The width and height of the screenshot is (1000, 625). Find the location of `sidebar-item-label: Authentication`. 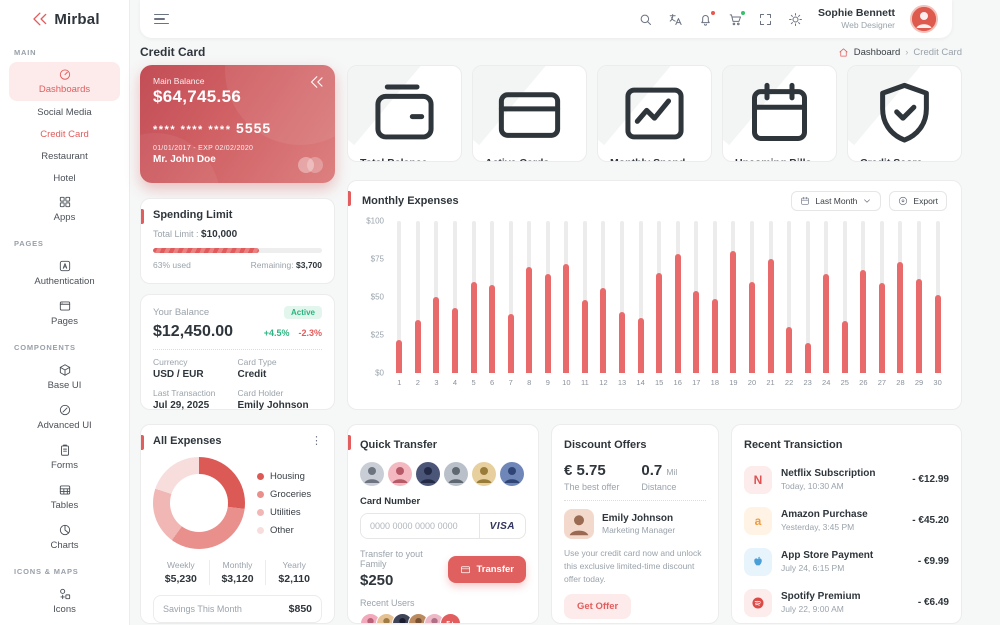

sidebar-item-label: Authentication is located at coordinates (64, 281).